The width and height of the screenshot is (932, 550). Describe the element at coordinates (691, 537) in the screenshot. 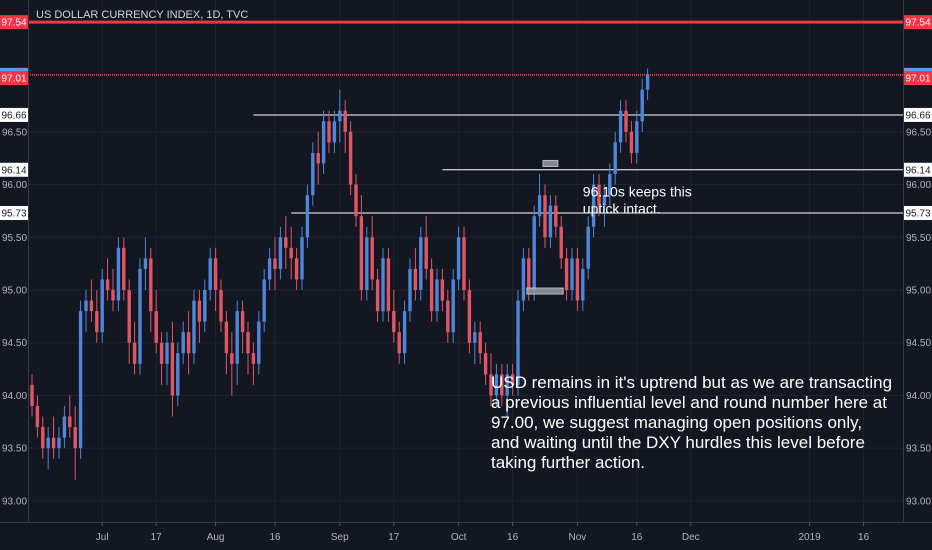

I see `x-tick-label: Dec` at that location.